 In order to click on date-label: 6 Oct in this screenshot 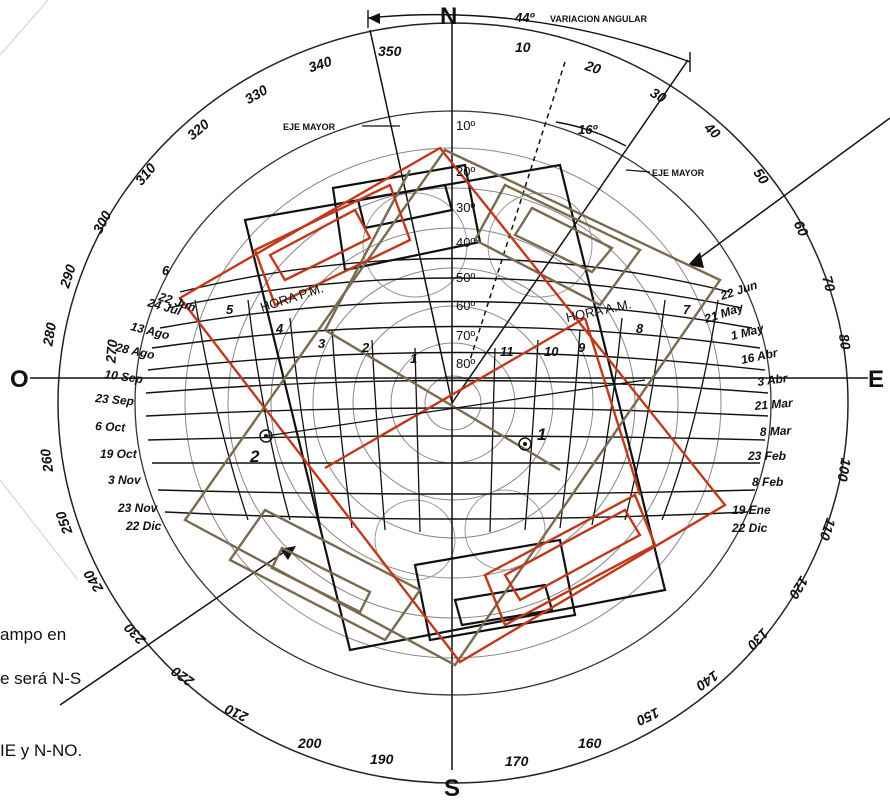, I will do `click(111, 427)`.